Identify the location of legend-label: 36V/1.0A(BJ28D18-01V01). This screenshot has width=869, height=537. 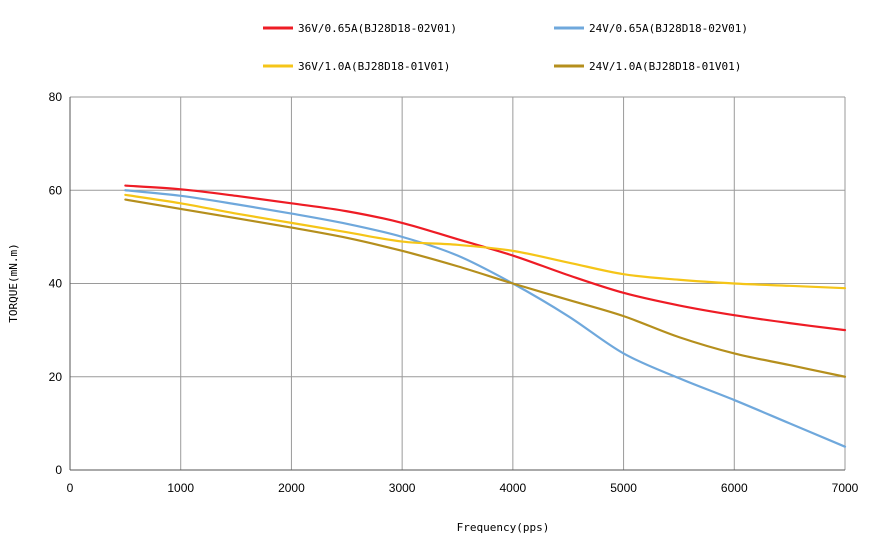
(374, 66).